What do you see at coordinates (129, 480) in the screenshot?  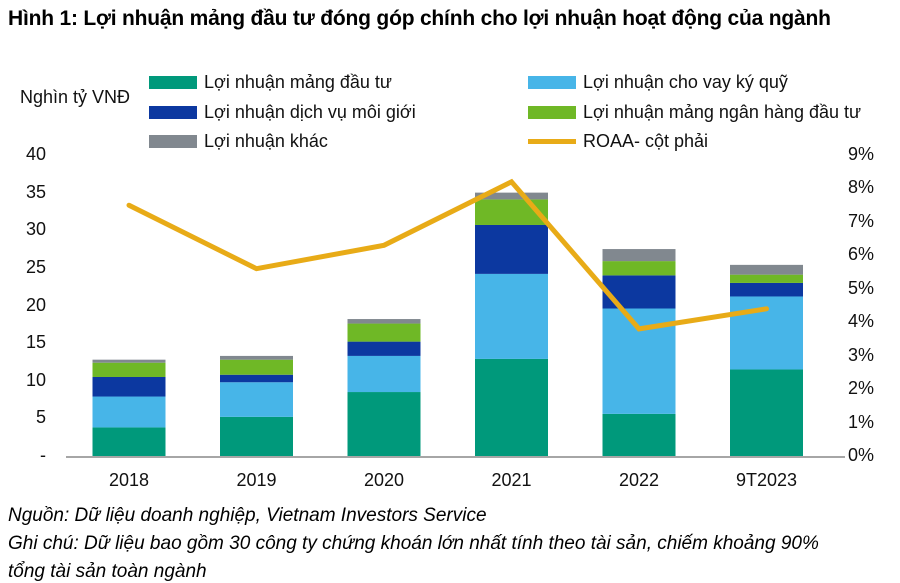 I see `x-axis-label-2018: 2018` at bounding box center [129, 480].